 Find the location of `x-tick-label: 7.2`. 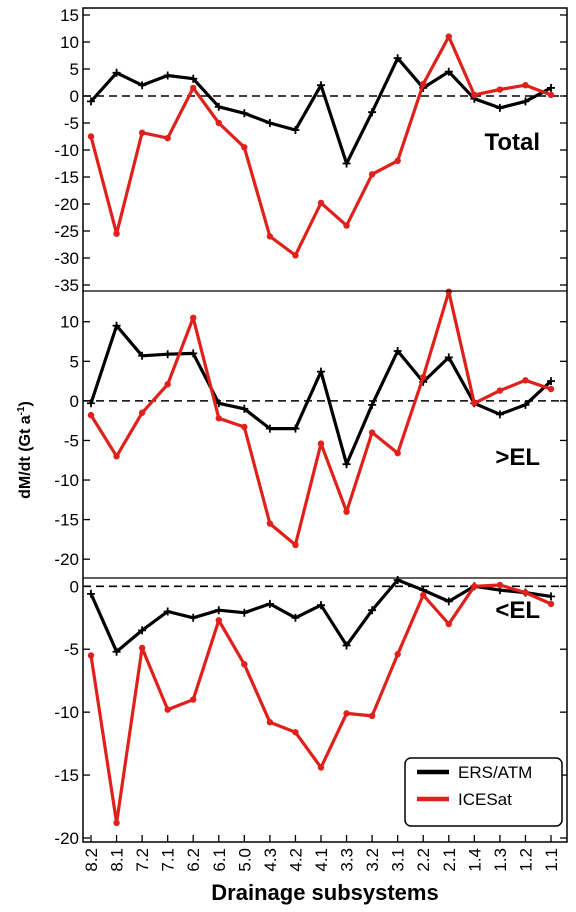

x-tick-label: 7.2 is located at coordinates (142, 860).